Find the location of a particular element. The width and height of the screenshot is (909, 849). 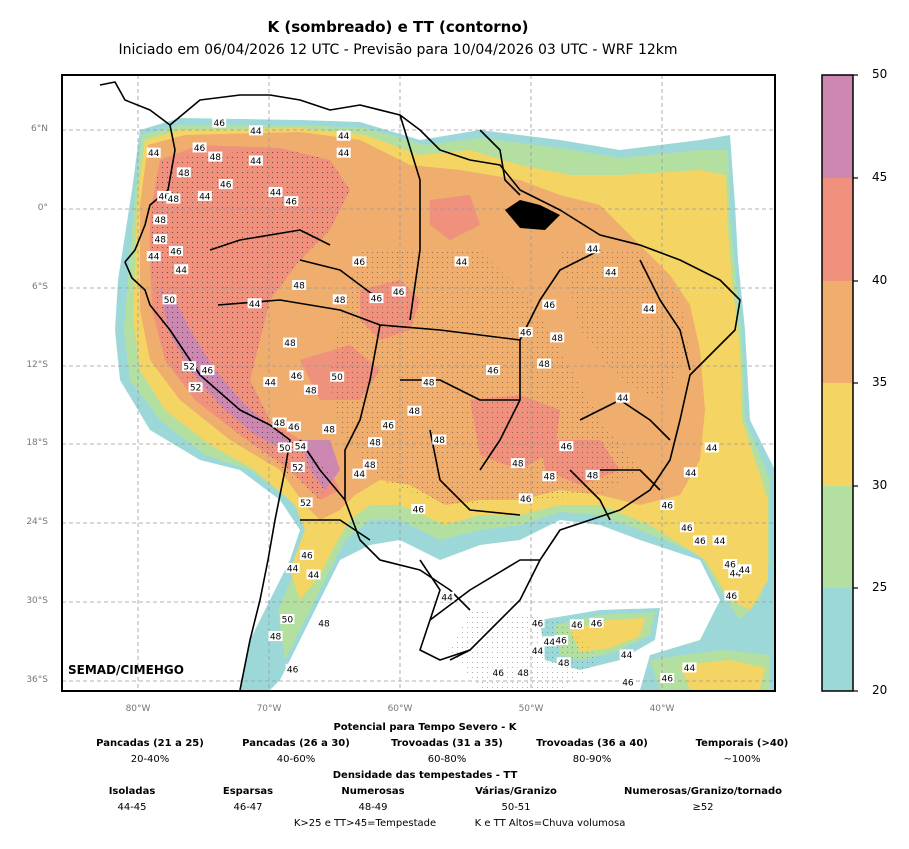

map-title: K (sombreado) e TT (contorno) is located at coordinates (398, 27).